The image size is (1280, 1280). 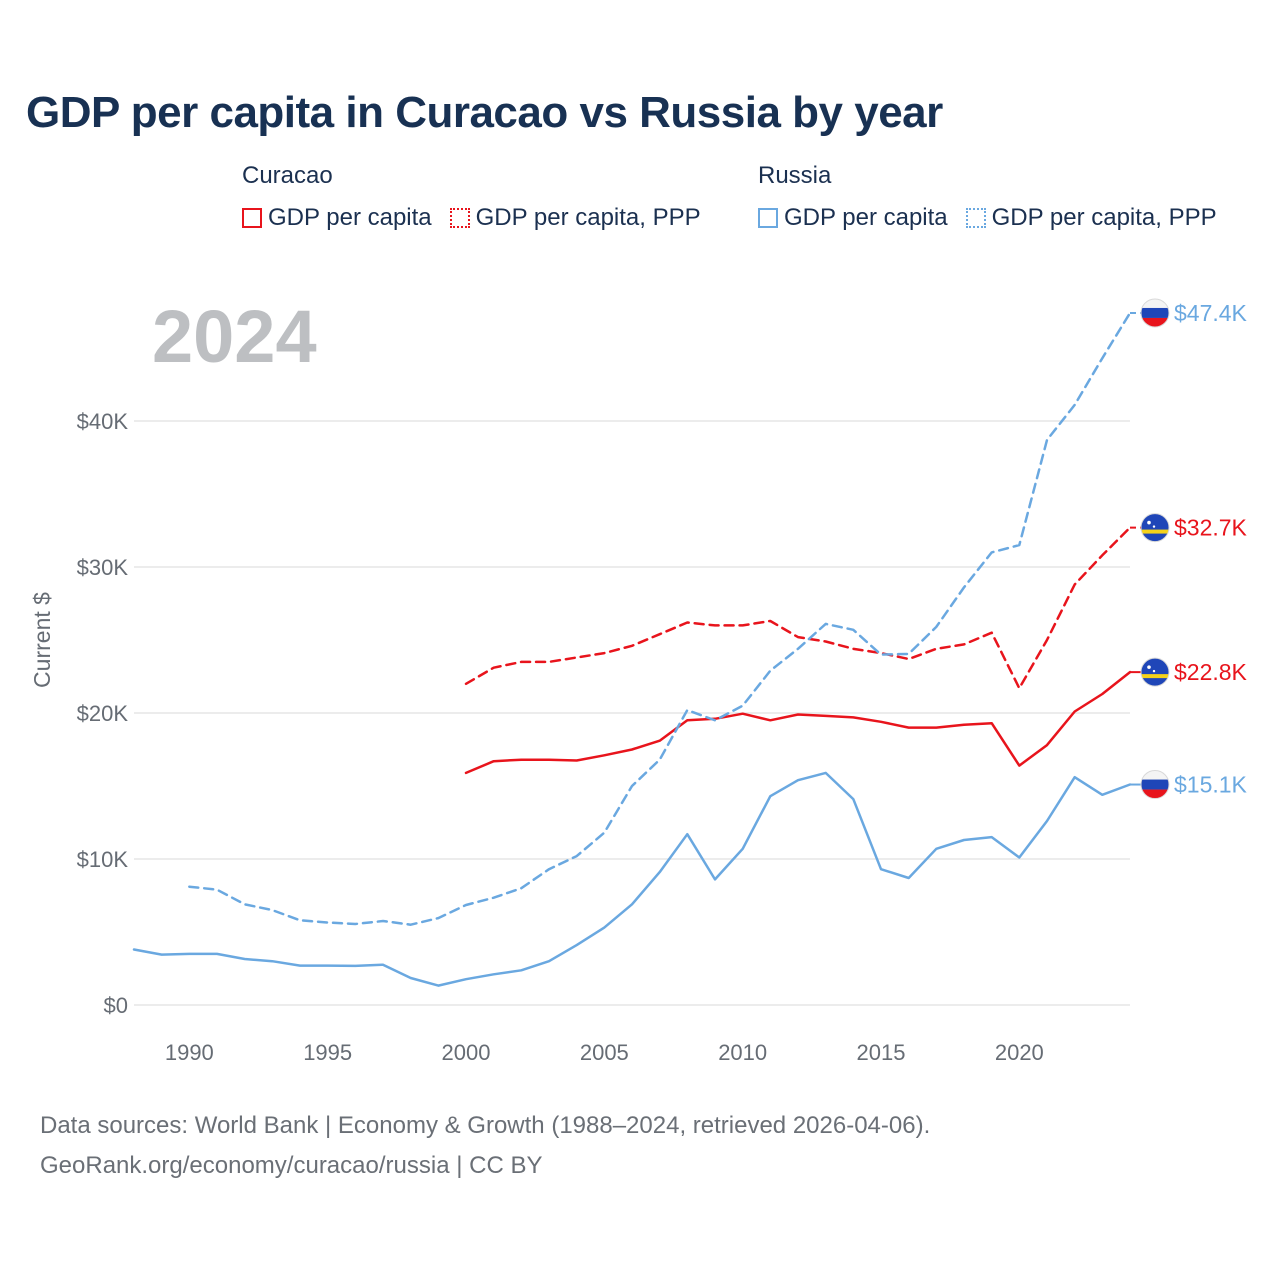 I want to click on y-tick-label: $0, so click(x=116, y=1005).